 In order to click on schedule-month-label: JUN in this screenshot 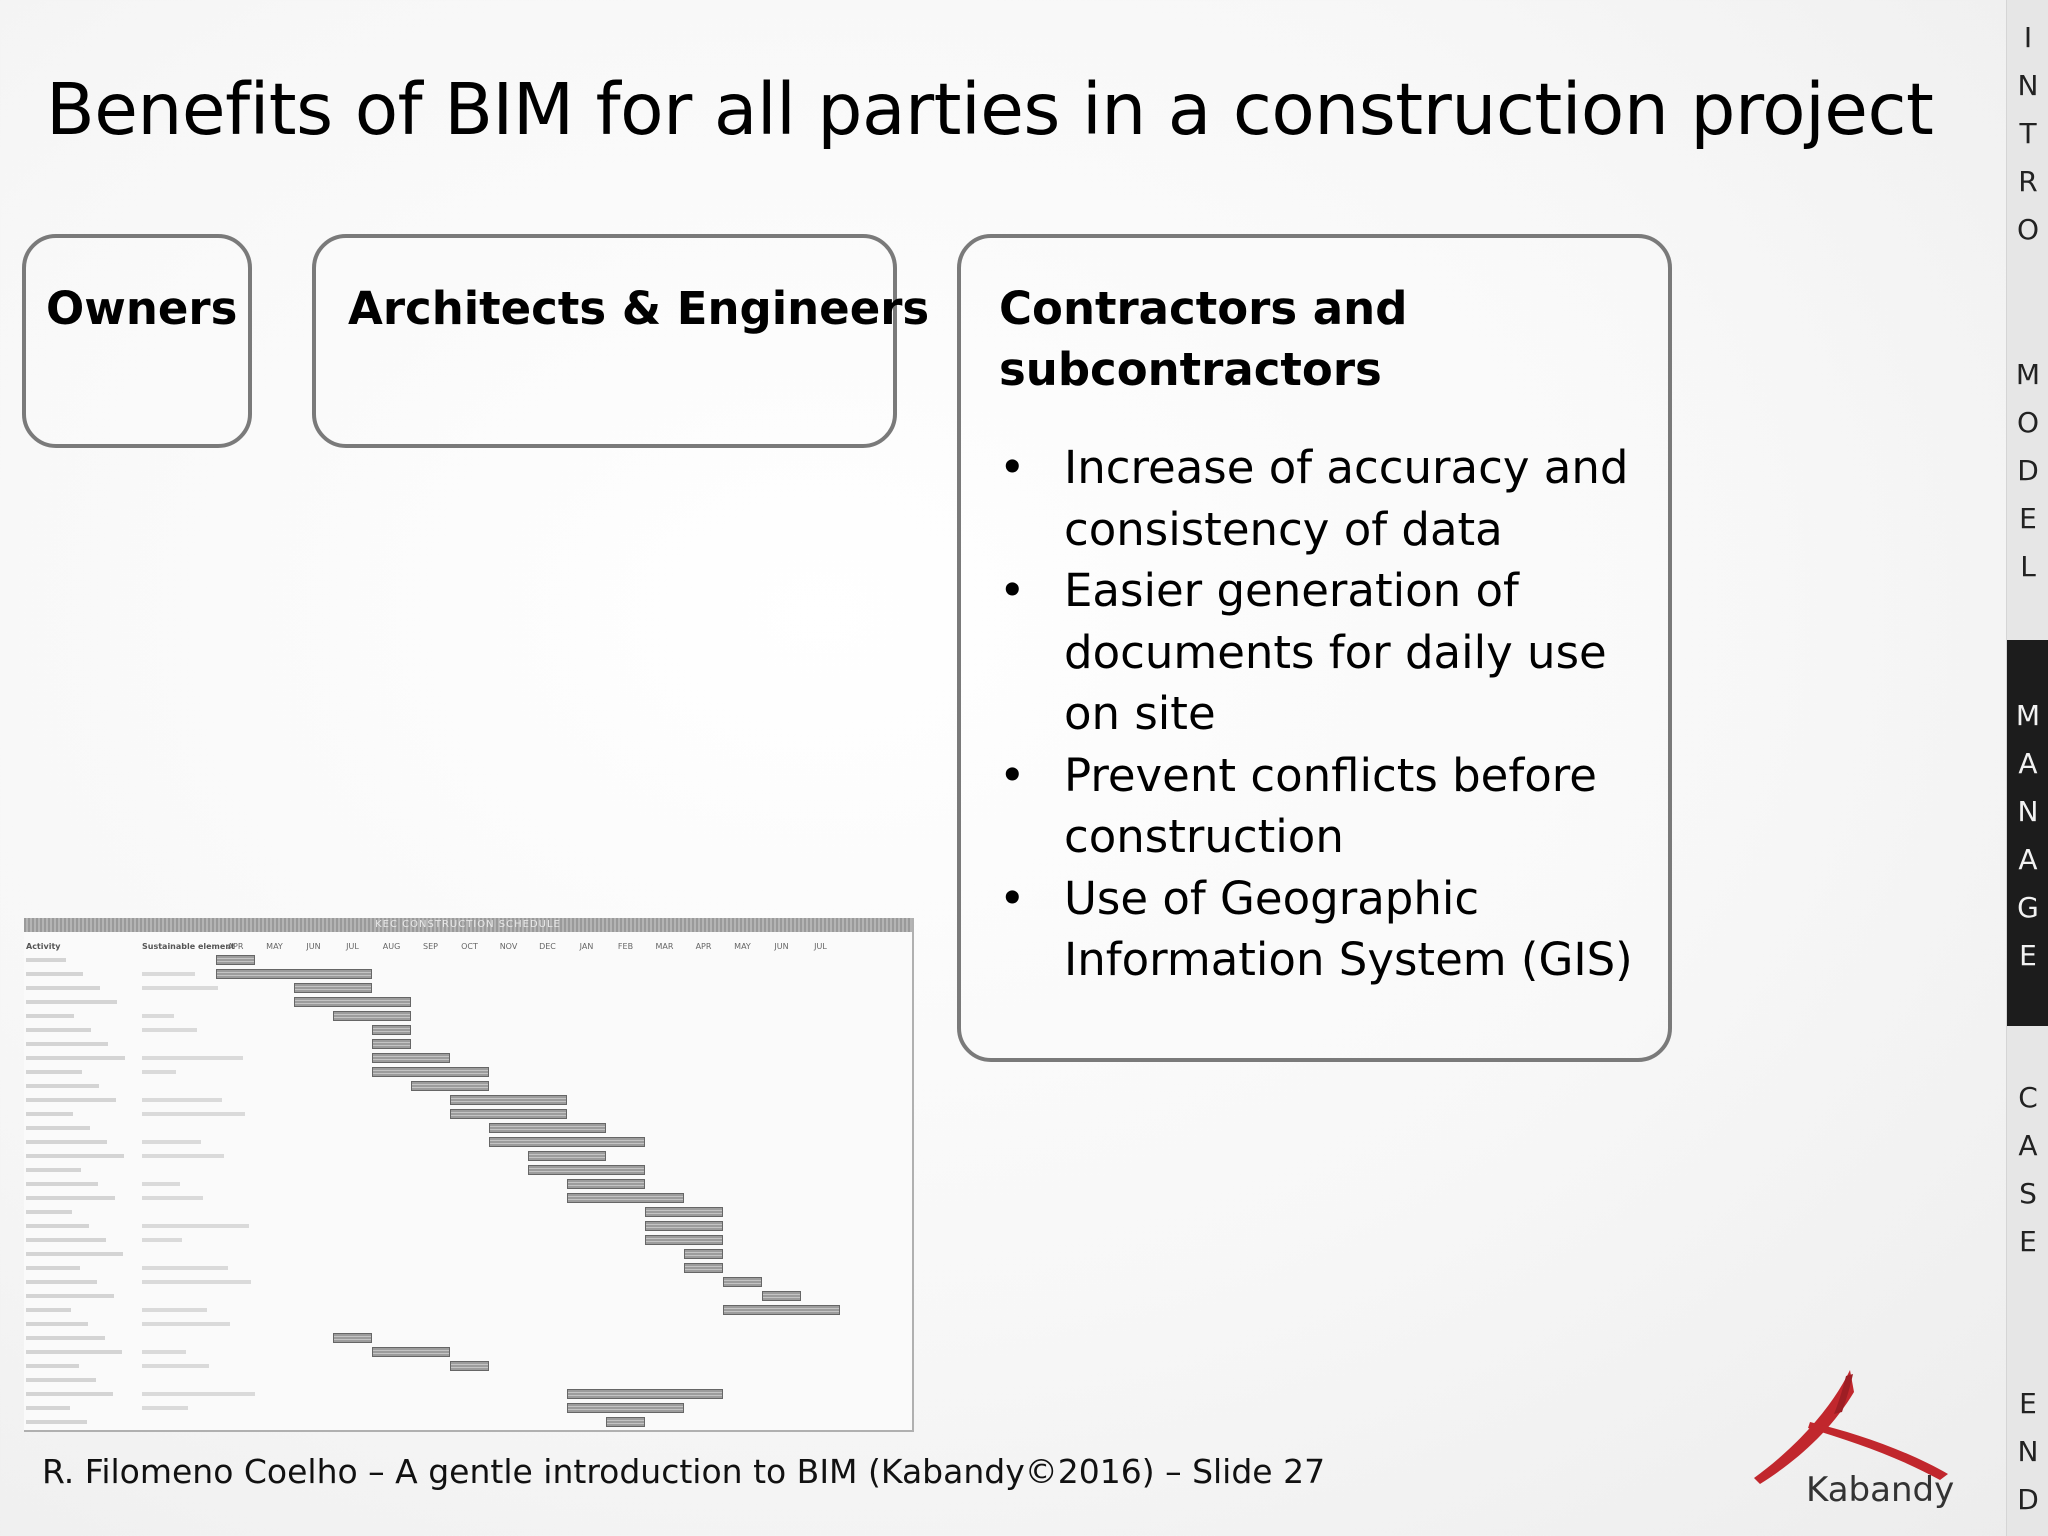, I will do `click(313, 946)`.